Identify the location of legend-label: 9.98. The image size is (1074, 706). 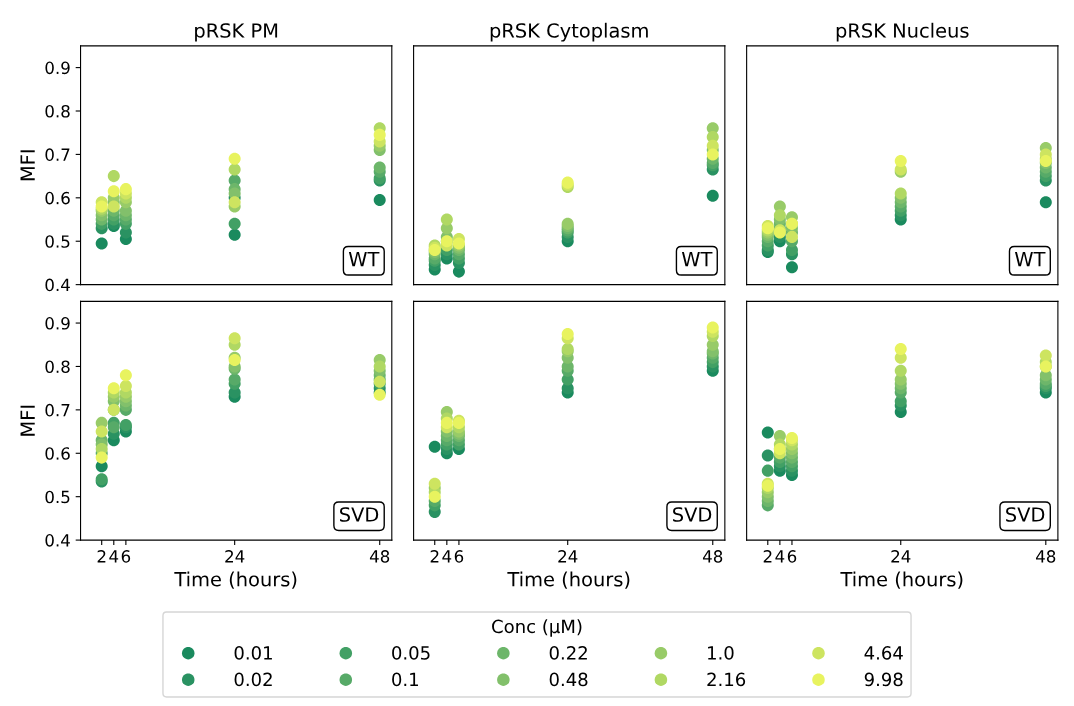
(883, 679).